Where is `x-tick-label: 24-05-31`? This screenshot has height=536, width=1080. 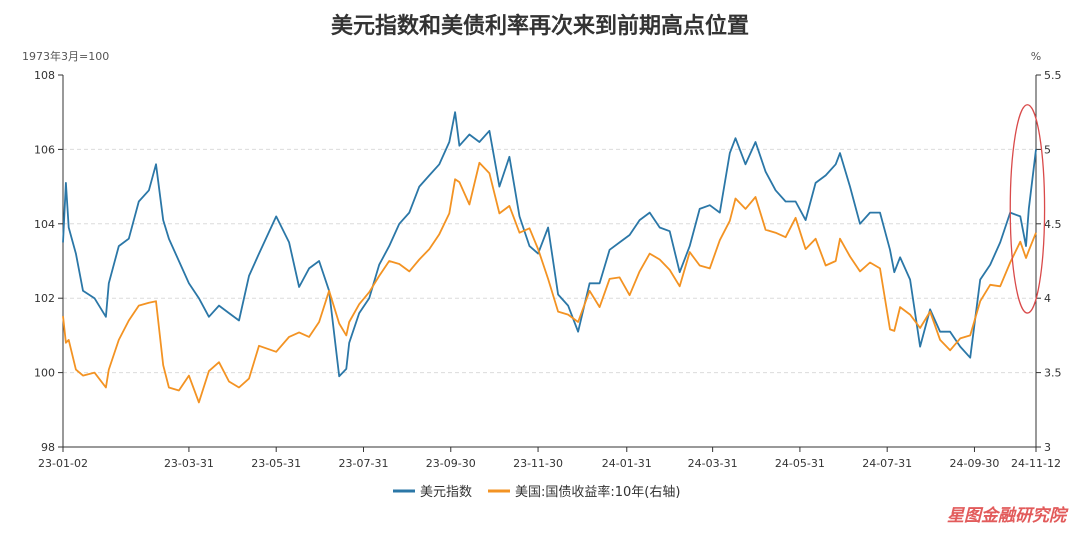 x-tick-label: 24-05-31 is located at coordinates (800, 463).